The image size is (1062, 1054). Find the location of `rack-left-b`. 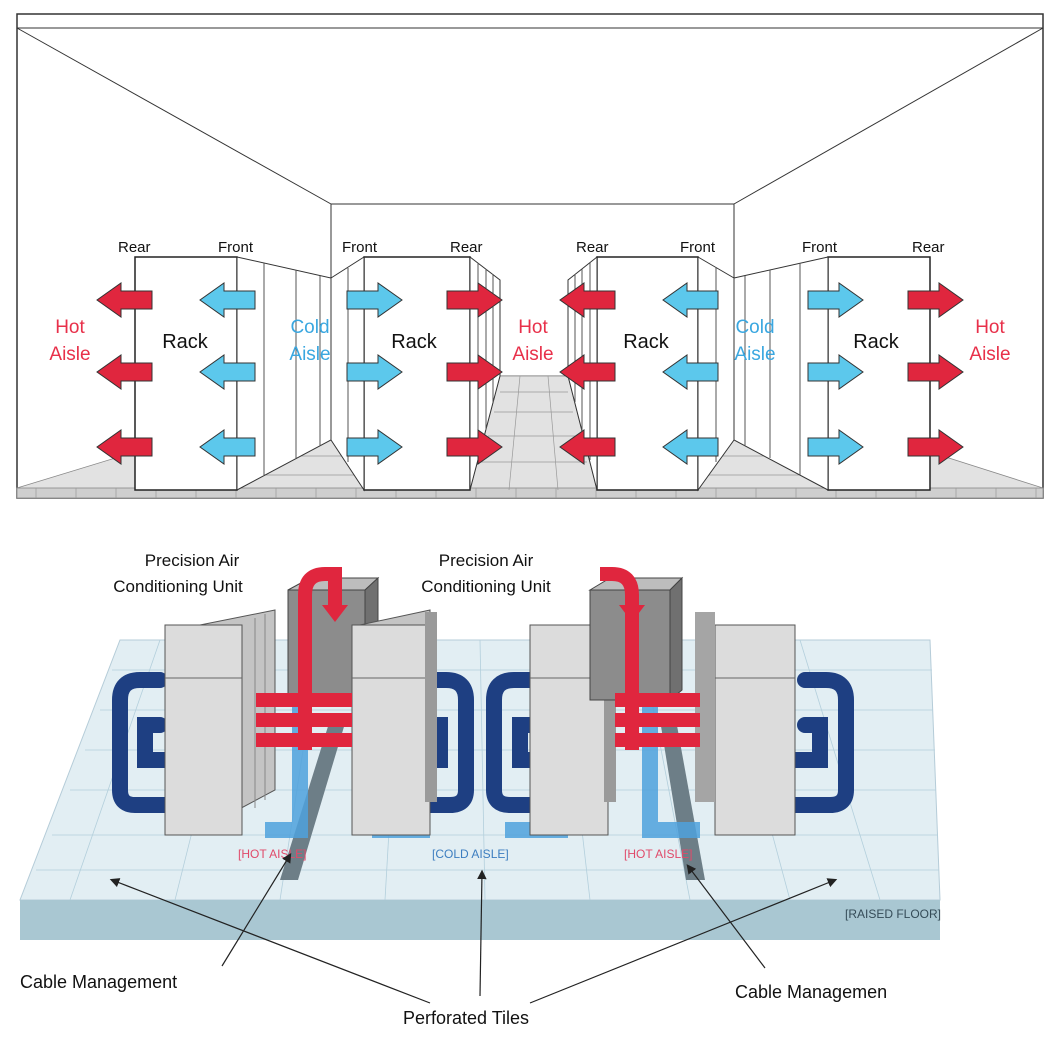

rack-left-b is located at coordinates (391, 730).